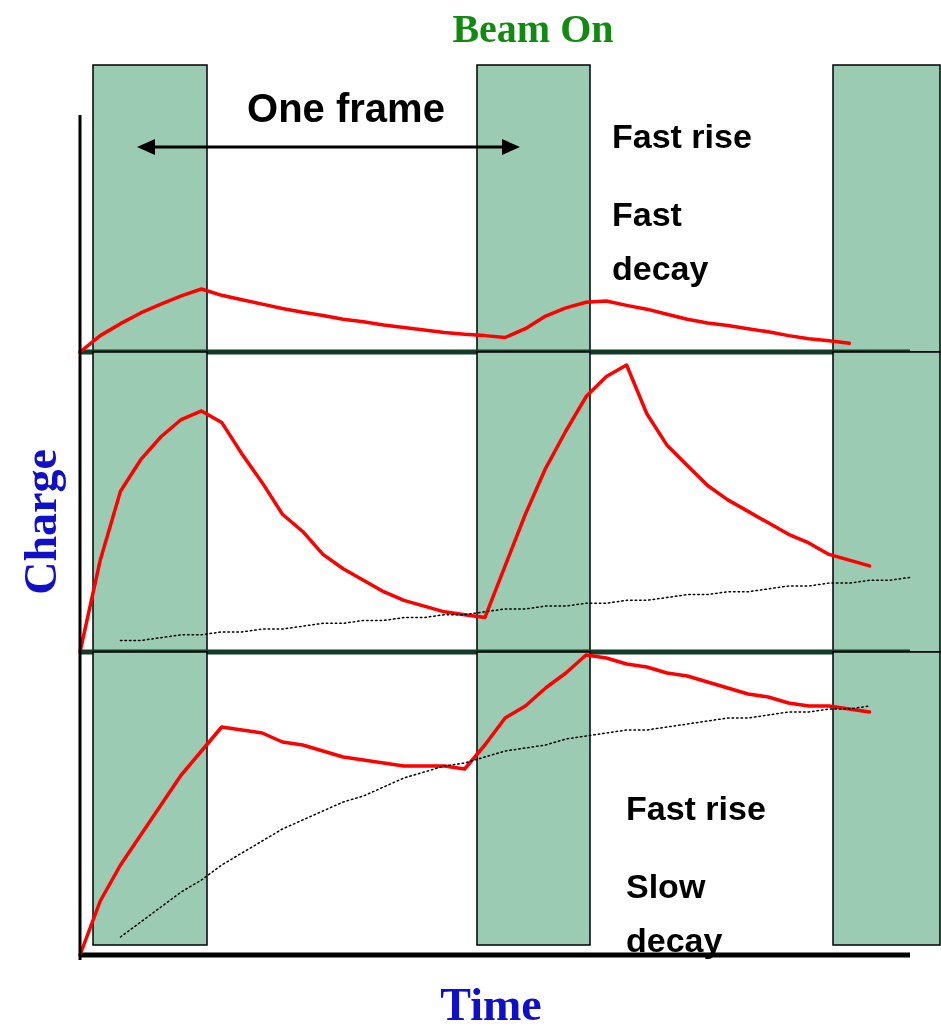 The image size is (941, 1028). What do you see at coordinates (674, 913) in the screenshot?
I see `annotation: Slow decay` at bounding box center [674, 913].